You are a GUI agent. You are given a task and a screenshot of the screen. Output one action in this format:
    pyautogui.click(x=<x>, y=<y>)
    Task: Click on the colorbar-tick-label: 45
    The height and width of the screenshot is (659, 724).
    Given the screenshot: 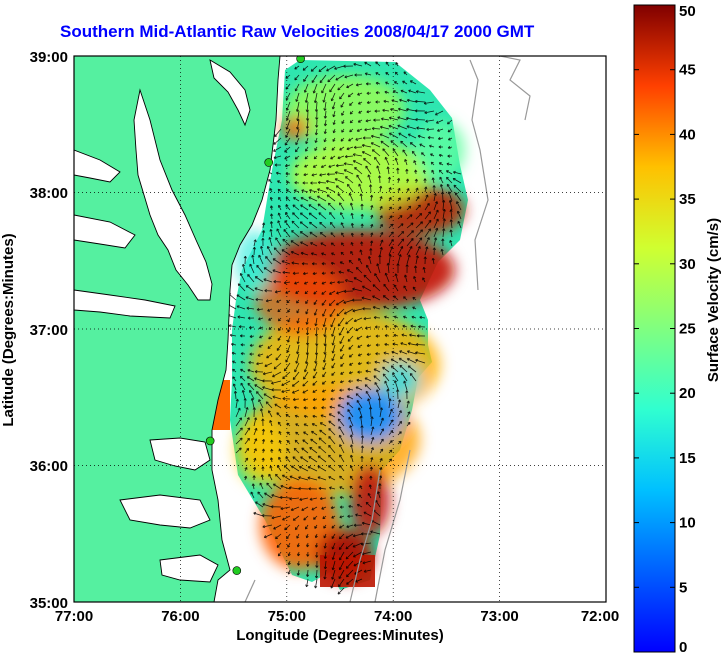 What is the action you would take?
    pyautogui.click(x=687, y=70)
    